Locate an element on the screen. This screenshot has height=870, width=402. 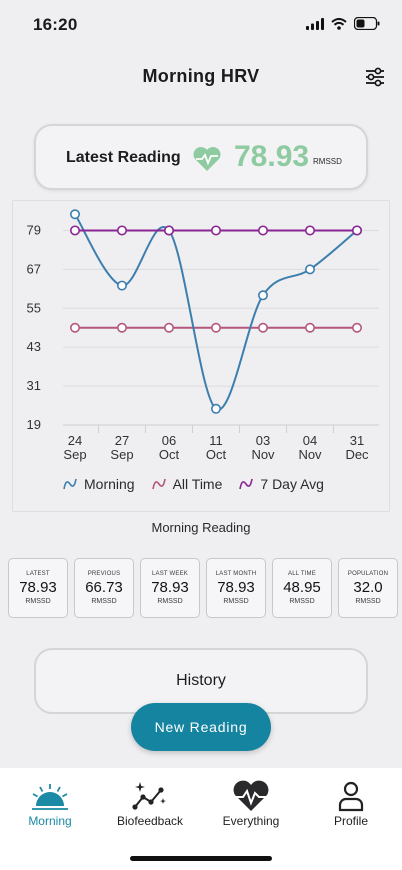
status-icons is located at coordinates (343, 23).